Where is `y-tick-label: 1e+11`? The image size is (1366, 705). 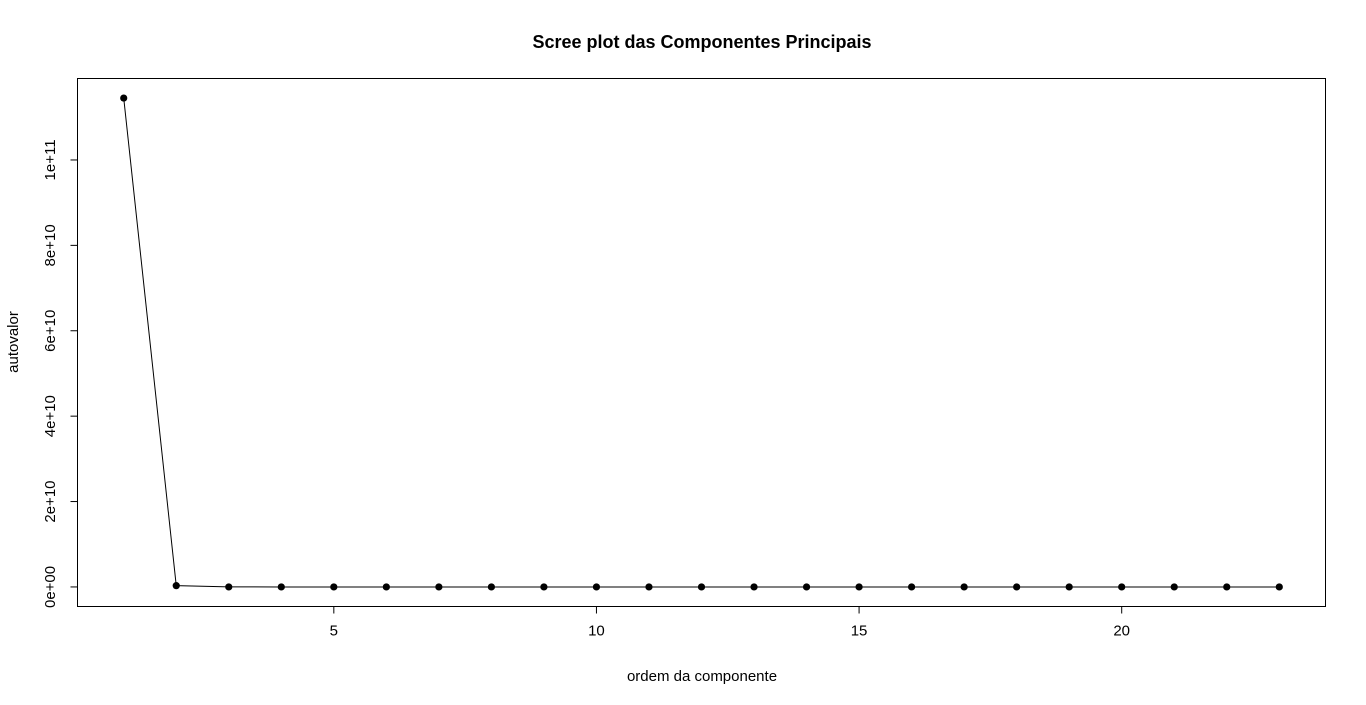 y-tick-label: 1e+11 is located at coordinates (50, 159).